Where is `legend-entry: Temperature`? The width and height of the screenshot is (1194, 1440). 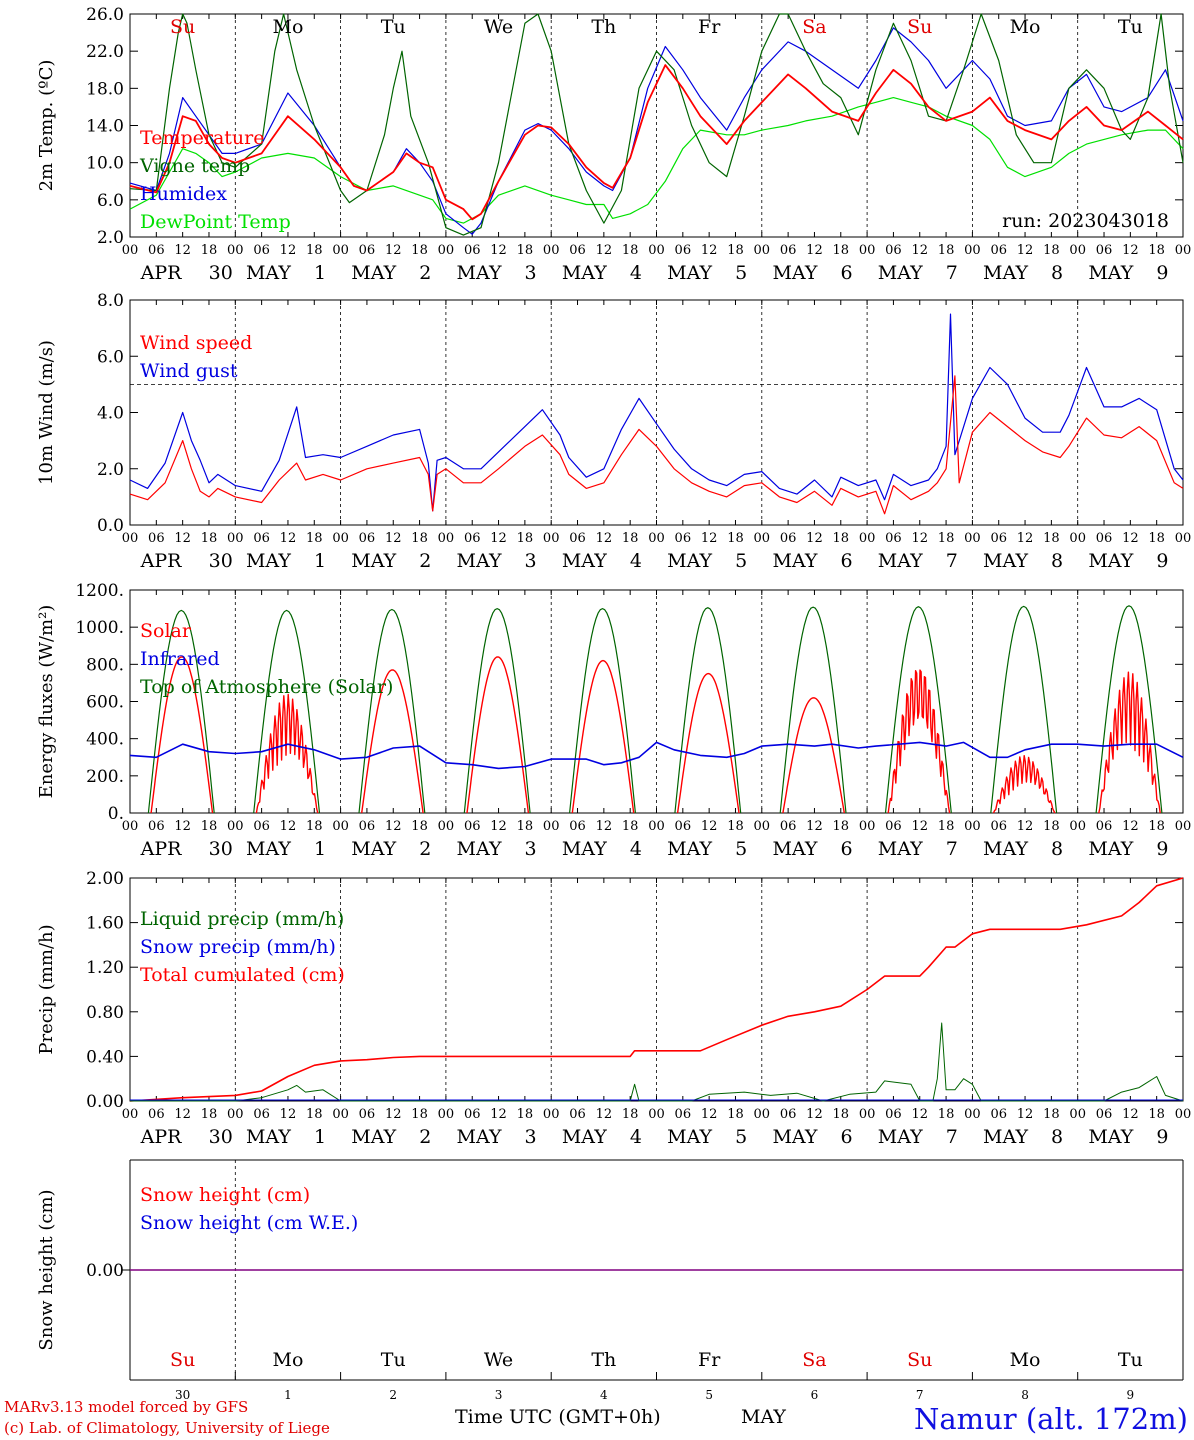 legend-entry: Temperature is located at coordinates (202, 138).